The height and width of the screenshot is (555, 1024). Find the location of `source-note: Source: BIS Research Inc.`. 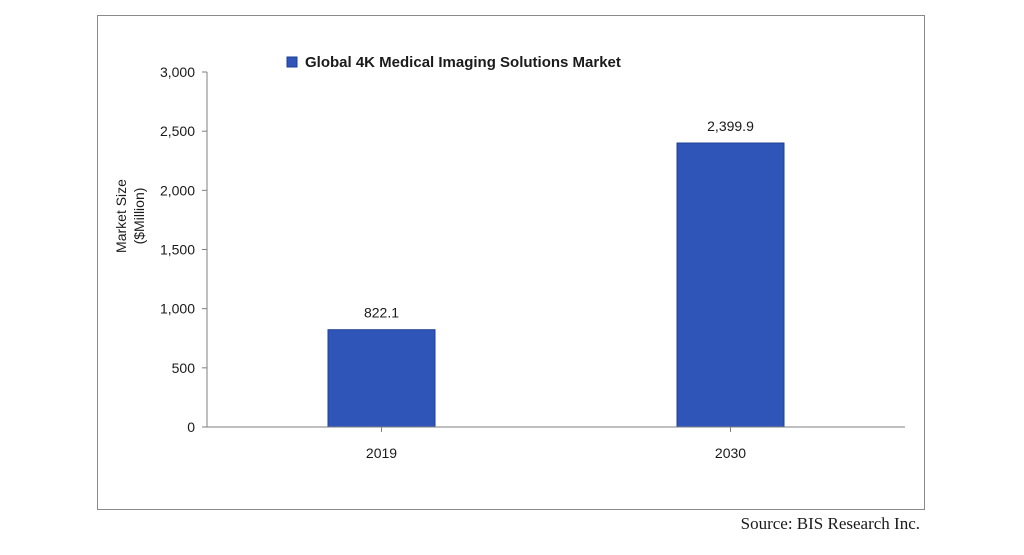

source-note: Source: BIS Research Inc. is located at coordinates (830, 523).